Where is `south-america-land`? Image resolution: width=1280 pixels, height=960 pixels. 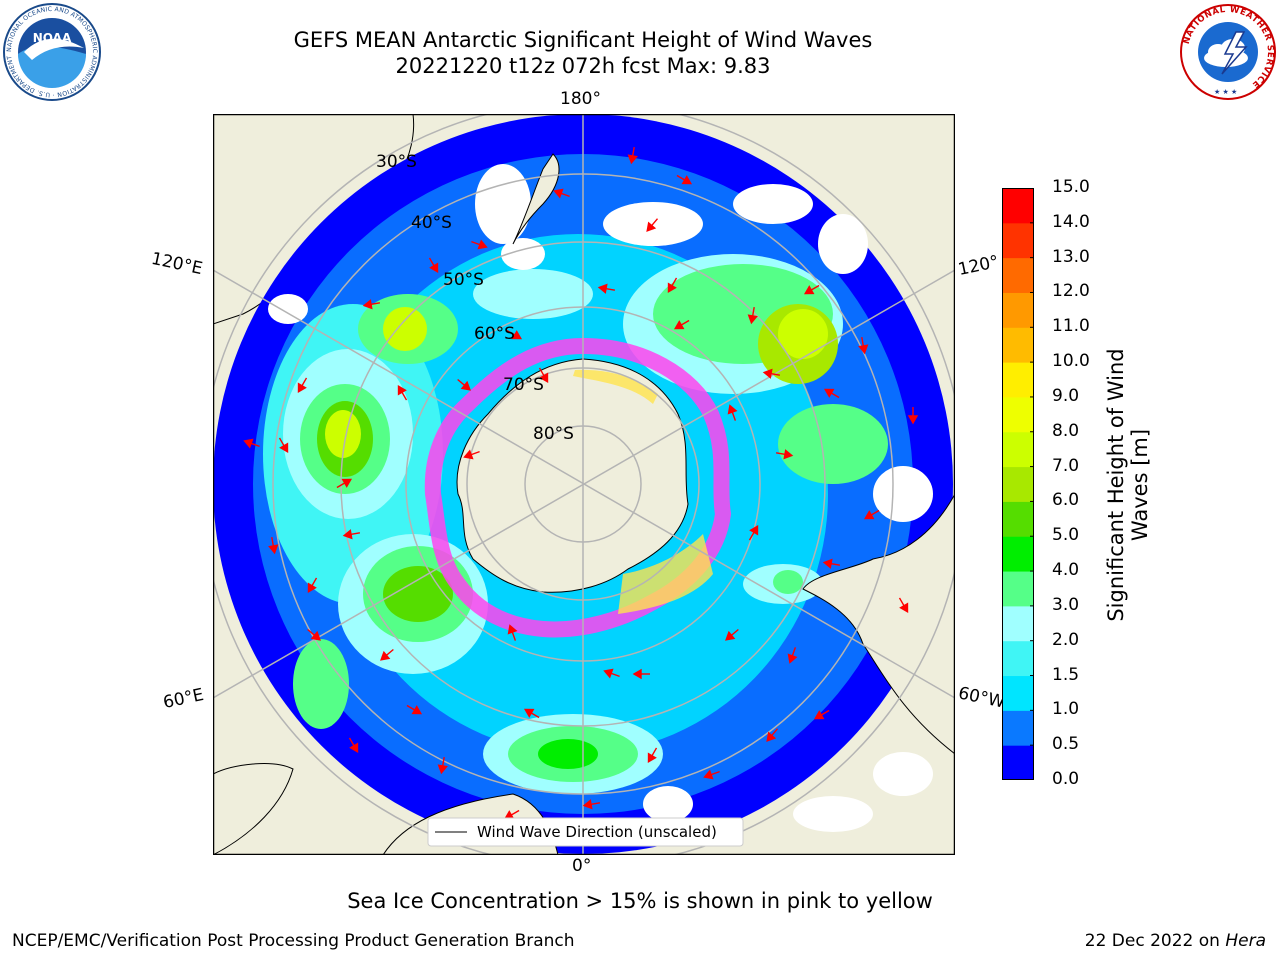 south-america-land is located at coordinates (878, 624).